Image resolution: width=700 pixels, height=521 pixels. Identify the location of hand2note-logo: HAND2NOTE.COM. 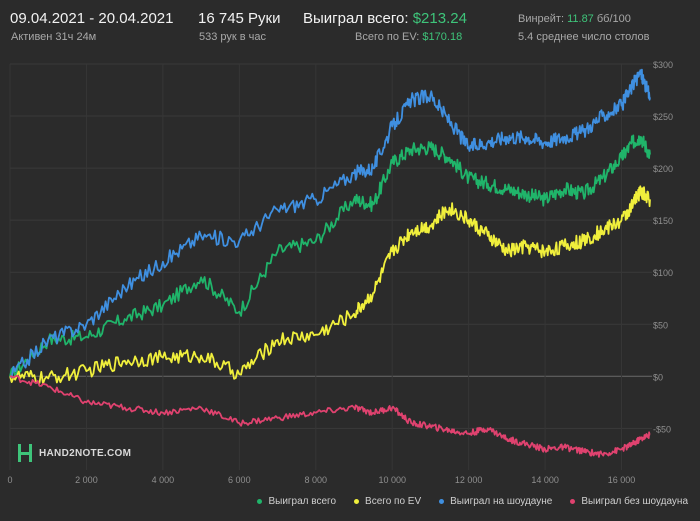
(74, 453).